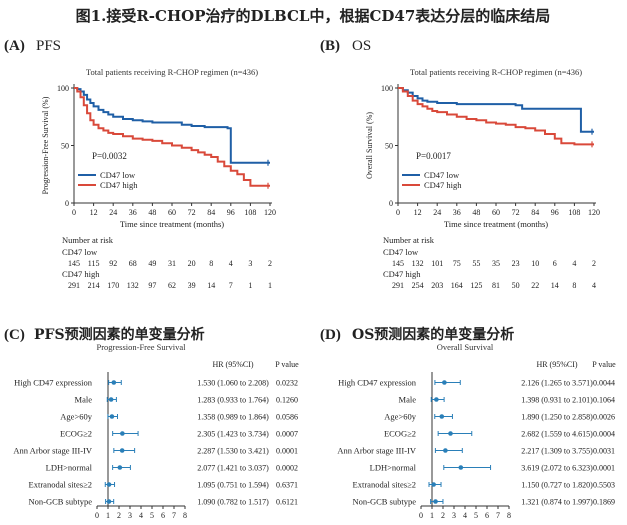 This screenshot has width=627, height=525. Describe the element at coordinates (443, 515) in the screenshot. I see `forest-x-tick-label: 2` at that location.